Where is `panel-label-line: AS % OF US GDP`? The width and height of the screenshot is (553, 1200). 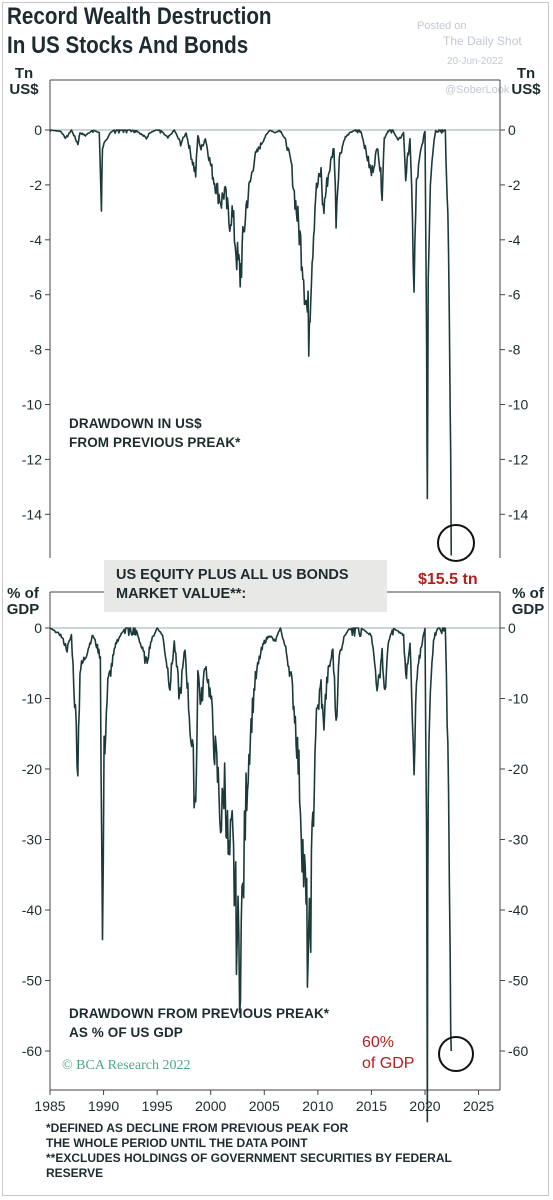
panel-label-line: AS % OF US GDP is located at coordinates (126, 1032).